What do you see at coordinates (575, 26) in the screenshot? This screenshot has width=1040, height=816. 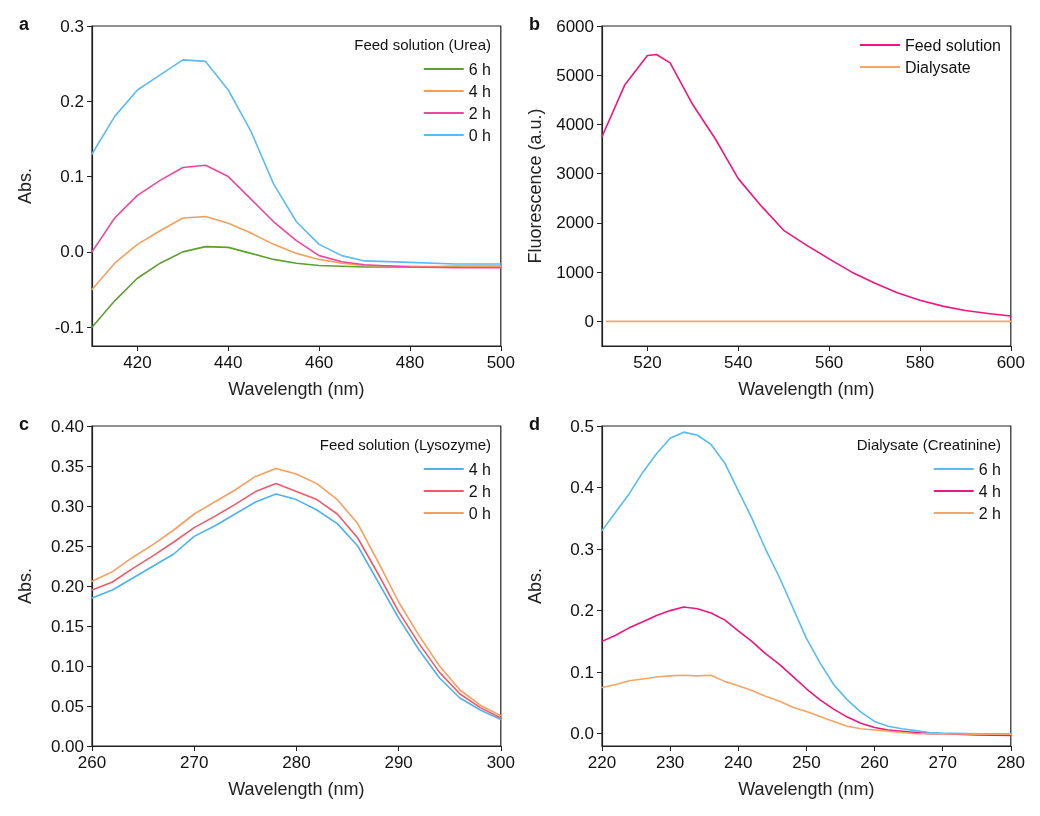 I see `y-tick-label: 6000` at bounding box center [575, 26].